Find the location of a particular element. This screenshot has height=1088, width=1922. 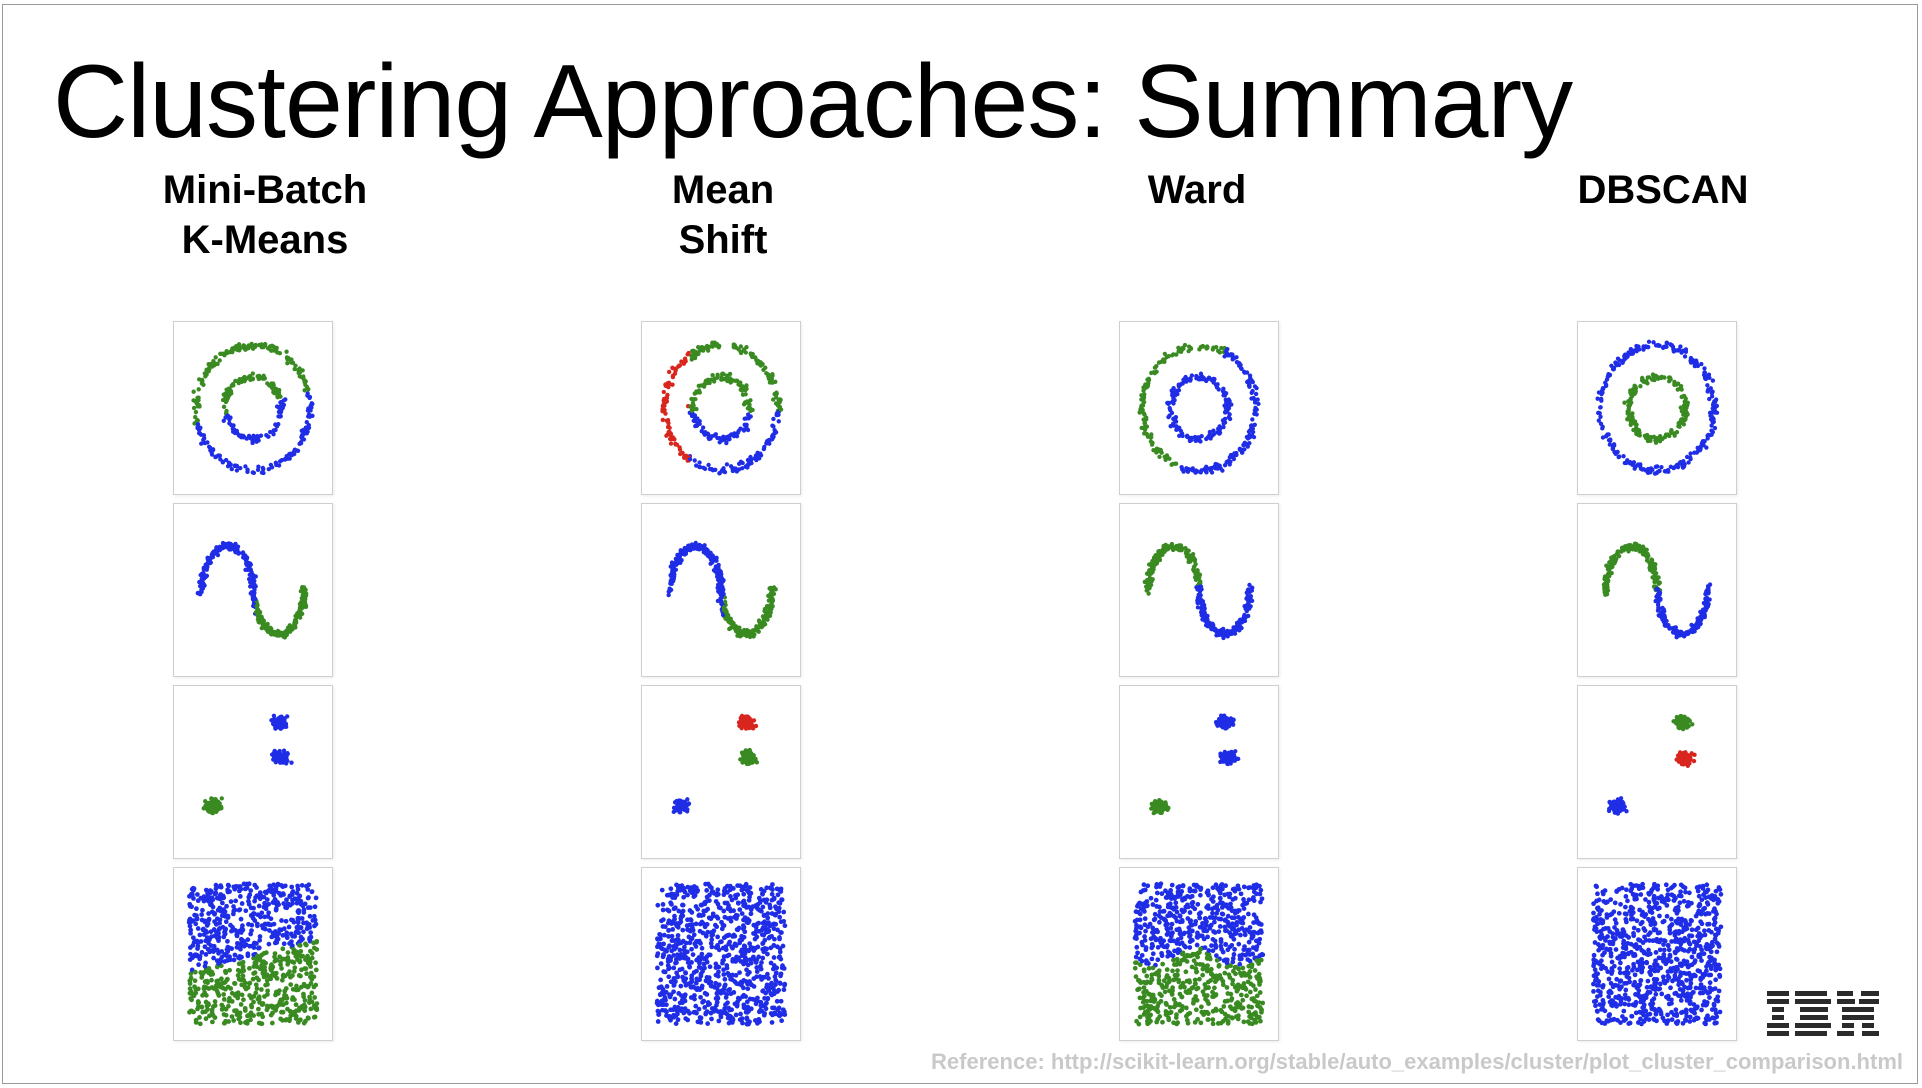

panel-ward-uniform-square is located at coordinates (1199, 954).